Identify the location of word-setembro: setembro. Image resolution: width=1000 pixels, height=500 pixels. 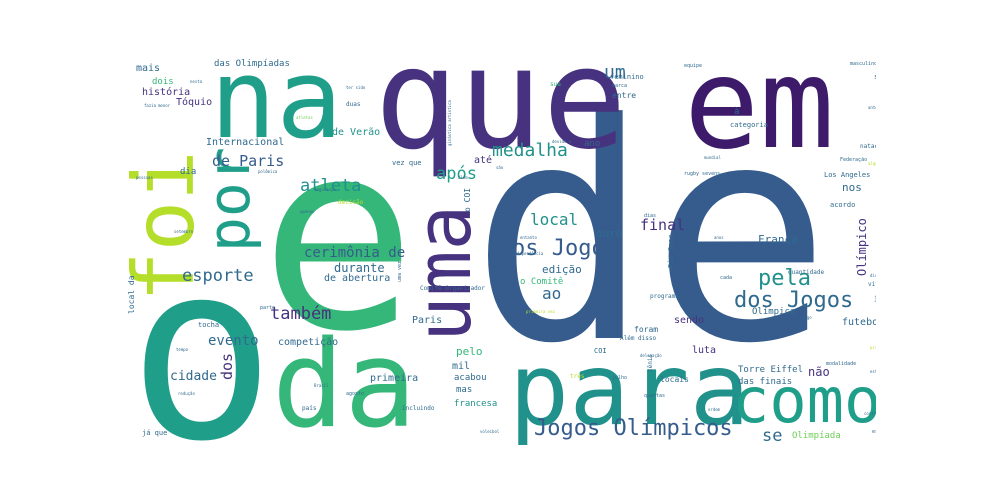
(184, 231).